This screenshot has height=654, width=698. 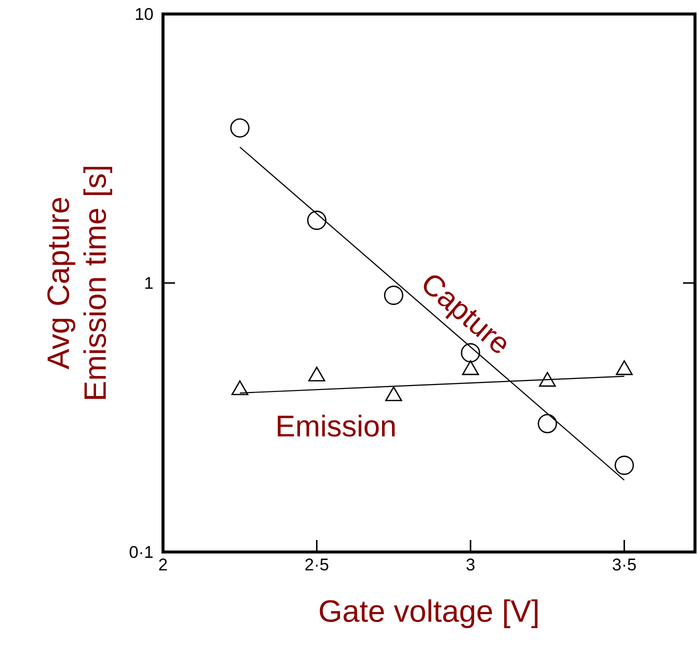 I want to click on y-tick-label: 10, so click(x=144, y=14).